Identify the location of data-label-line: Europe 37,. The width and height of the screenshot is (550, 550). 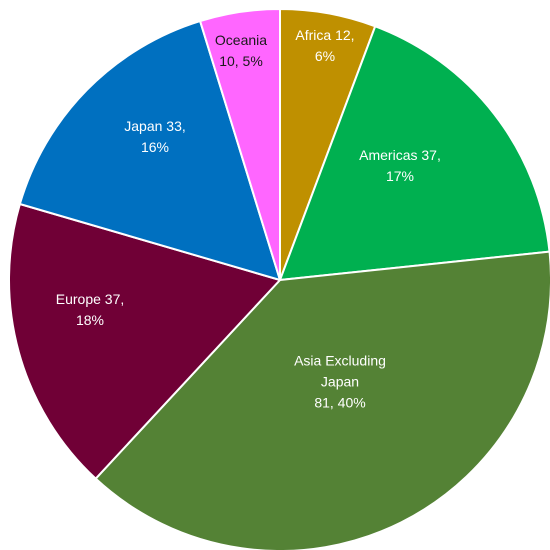
(90, 299).